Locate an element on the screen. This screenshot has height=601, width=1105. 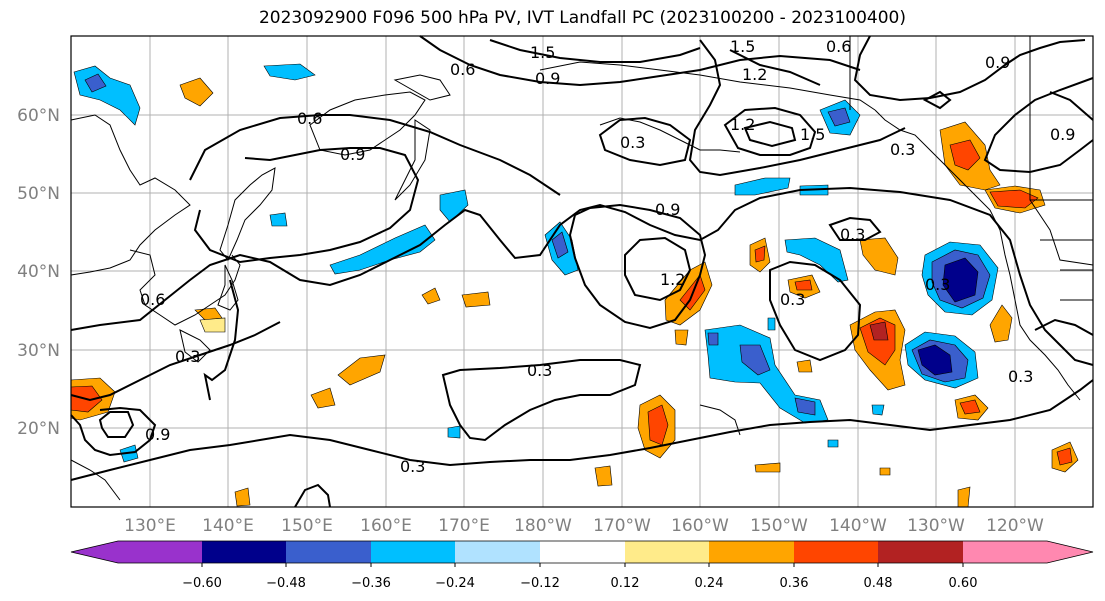
colorbar-tick-label: 0.36 is located at coordinates (794, 583).